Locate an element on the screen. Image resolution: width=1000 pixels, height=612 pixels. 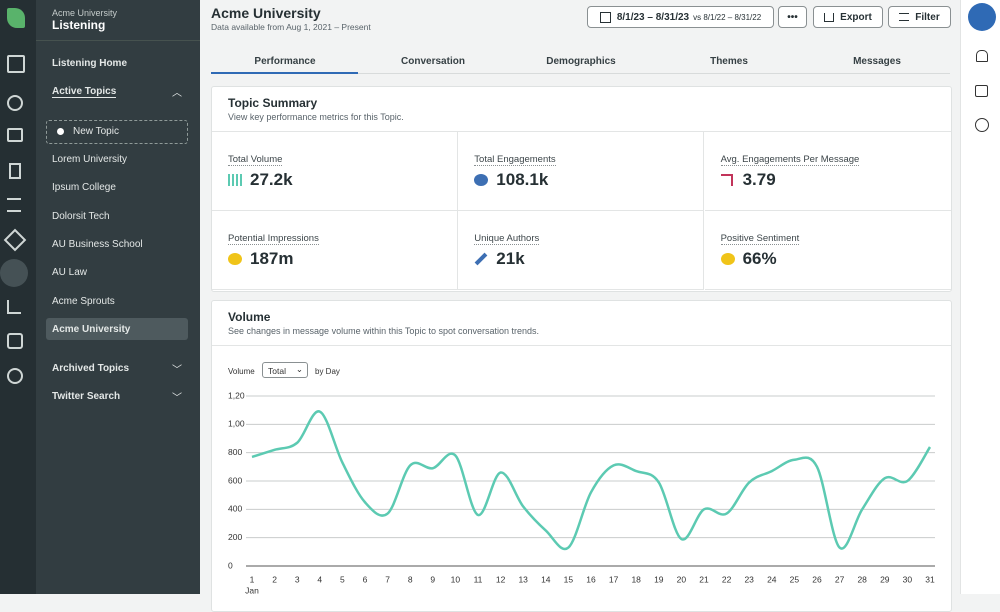
topic-link: Ipsum College is located at coordinates (84, 188).